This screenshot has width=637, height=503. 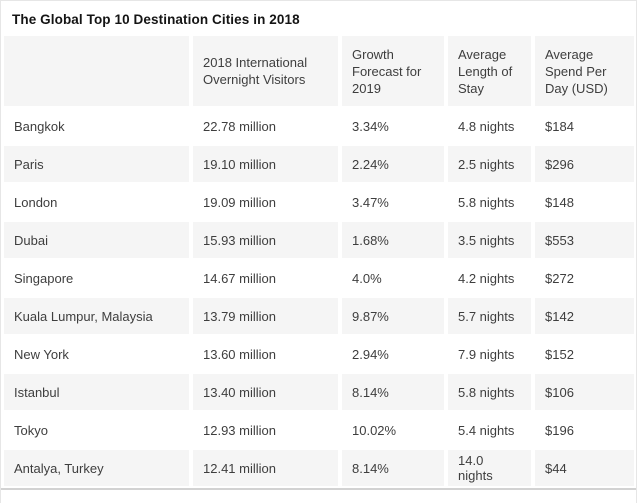 I want to click on cell-growth: 9.87%, so click(x=395, y=317).